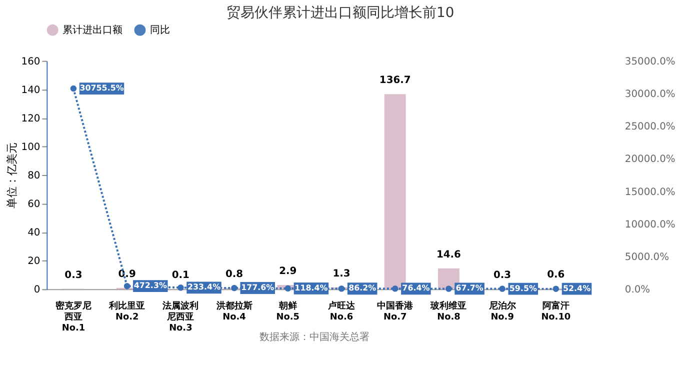  What do you see at coordinates (650, 127) in the screenshot?
I see `y2-tick-label: 25000.0%` at bounding box center [650, 127].